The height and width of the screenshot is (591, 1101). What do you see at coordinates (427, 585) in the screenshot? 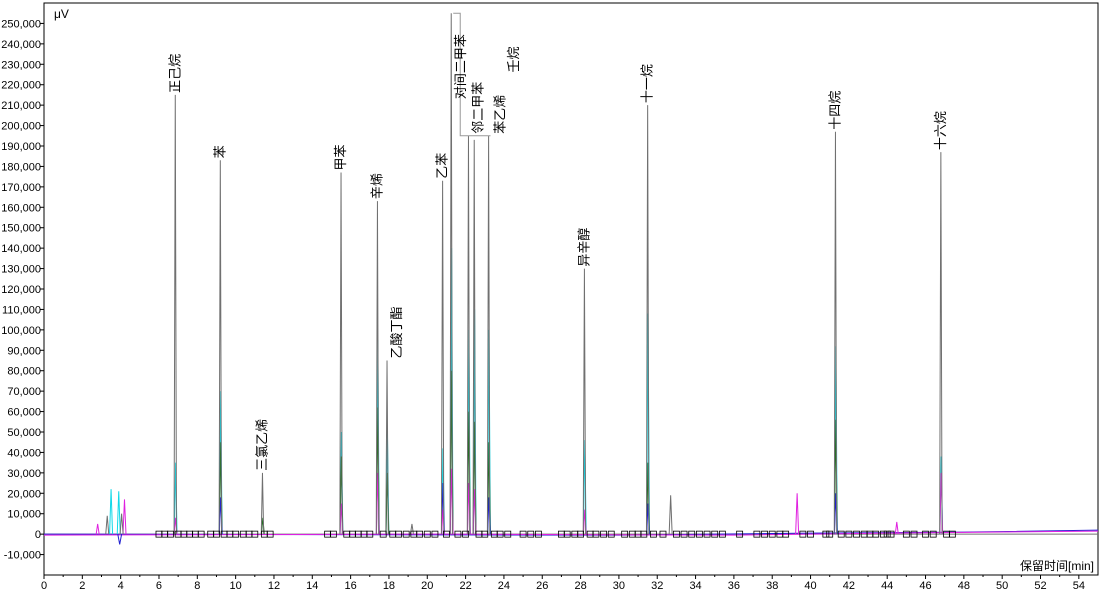
I see `x-tick-label: 20` at bounding box center [427, 585].